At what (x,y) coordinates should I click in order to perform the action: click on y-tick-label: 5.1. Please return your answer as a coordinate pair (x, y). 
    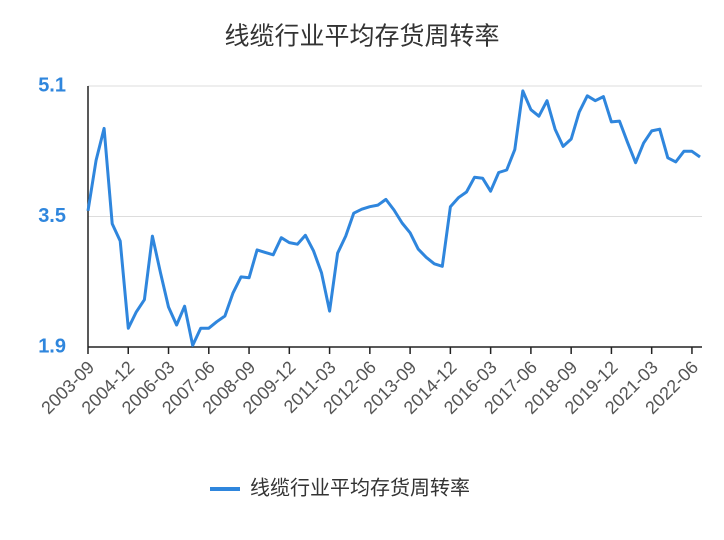
    Looking at the image, I should click on (52, 85).